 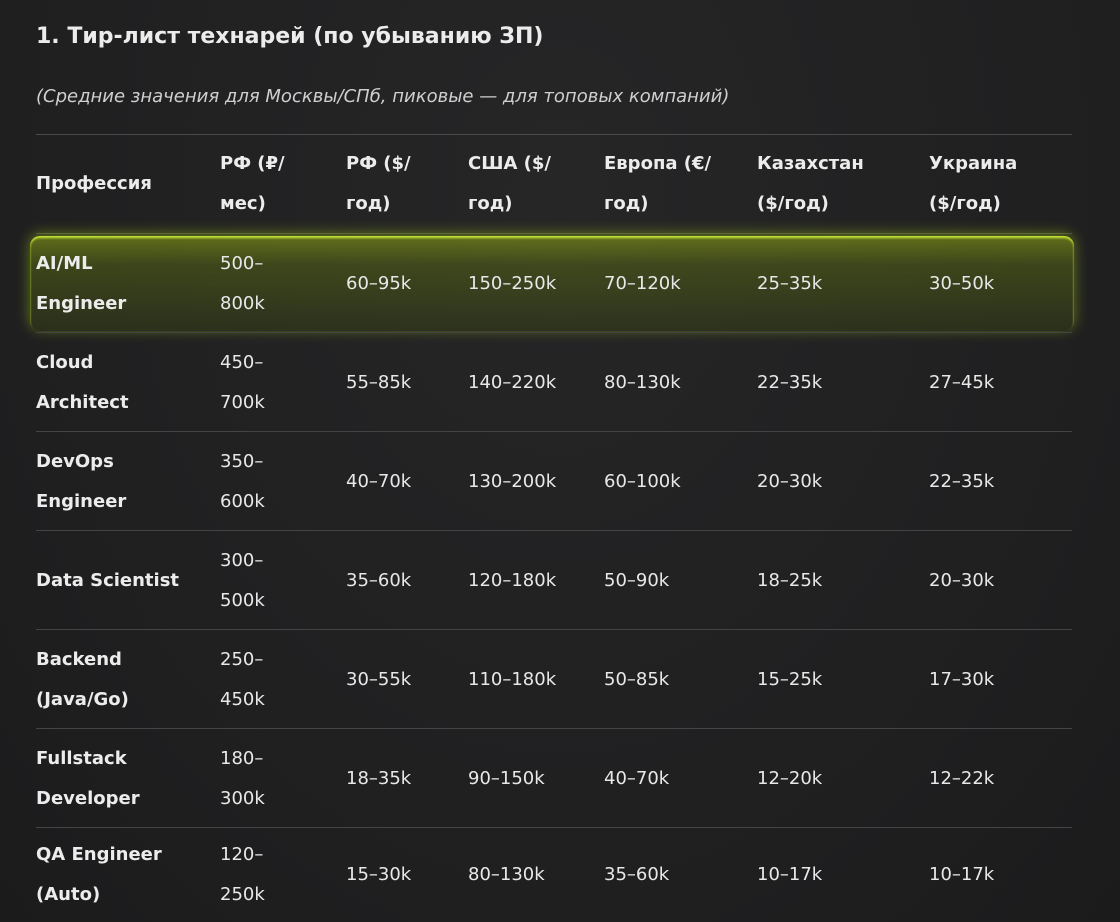 What do you see at coordinates (512, 679) in the screenshot?
I see `cell-usa: 110–180k` at bounding box center [512, 679].